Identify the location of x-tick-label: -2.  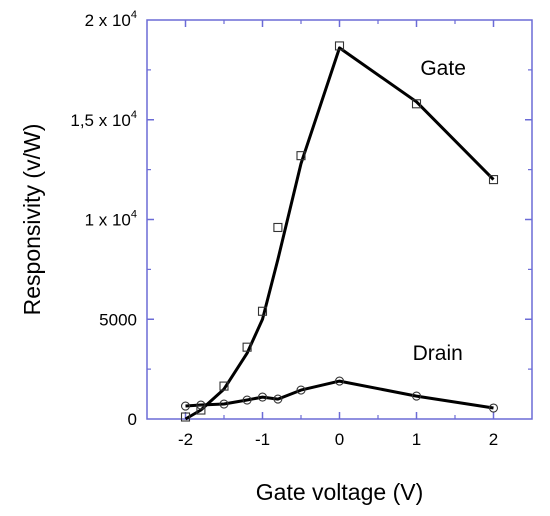
(185, 439).